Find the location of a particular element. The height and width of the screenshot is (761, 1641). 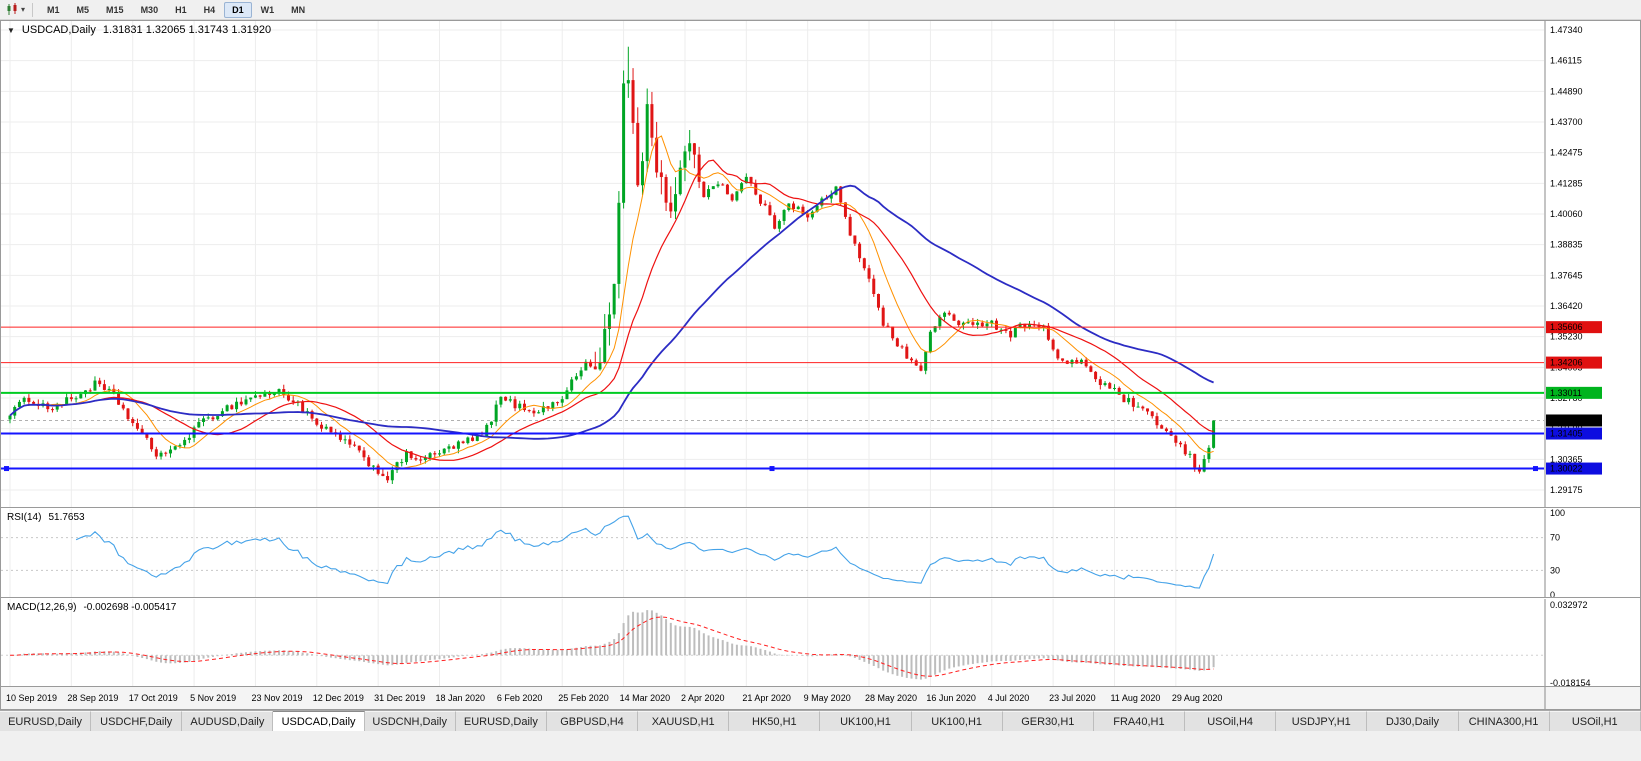

chart-tab-usdjpy-h1: USDJPY,H1 is located at coordinates (1322, 721).